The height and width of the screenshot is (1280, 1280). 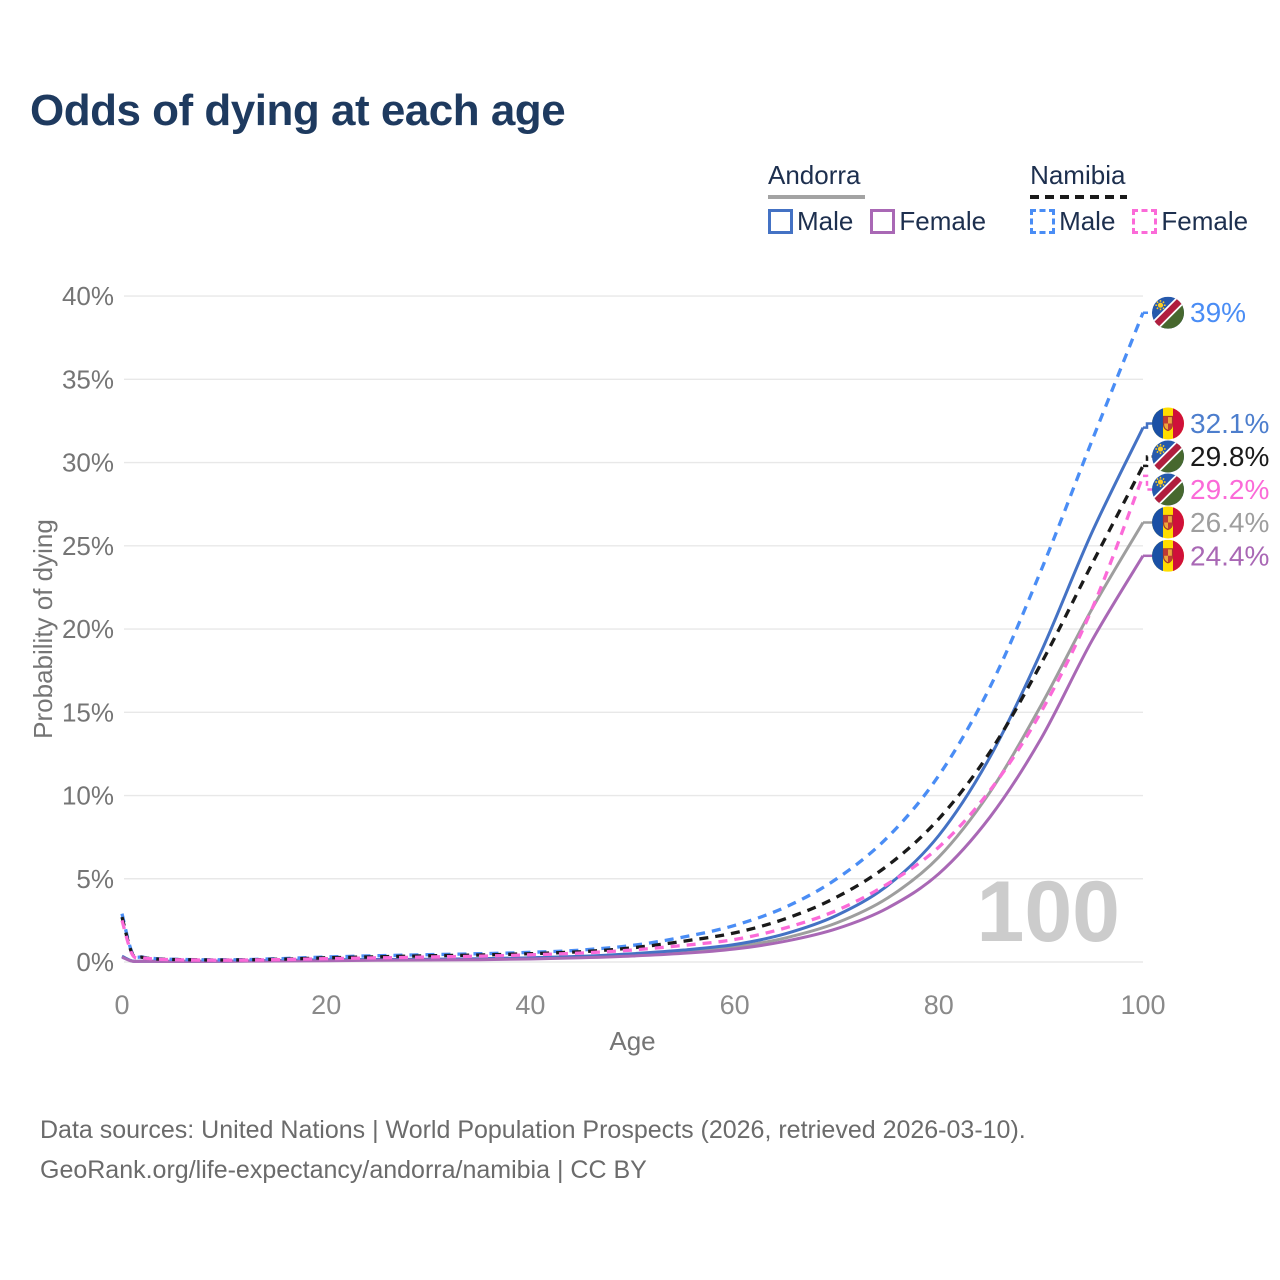 What do you see at coordinates (298, 110) in the screenshot?
I see `page-title: Odds of dying at each age` at bounding box center [298, 110].